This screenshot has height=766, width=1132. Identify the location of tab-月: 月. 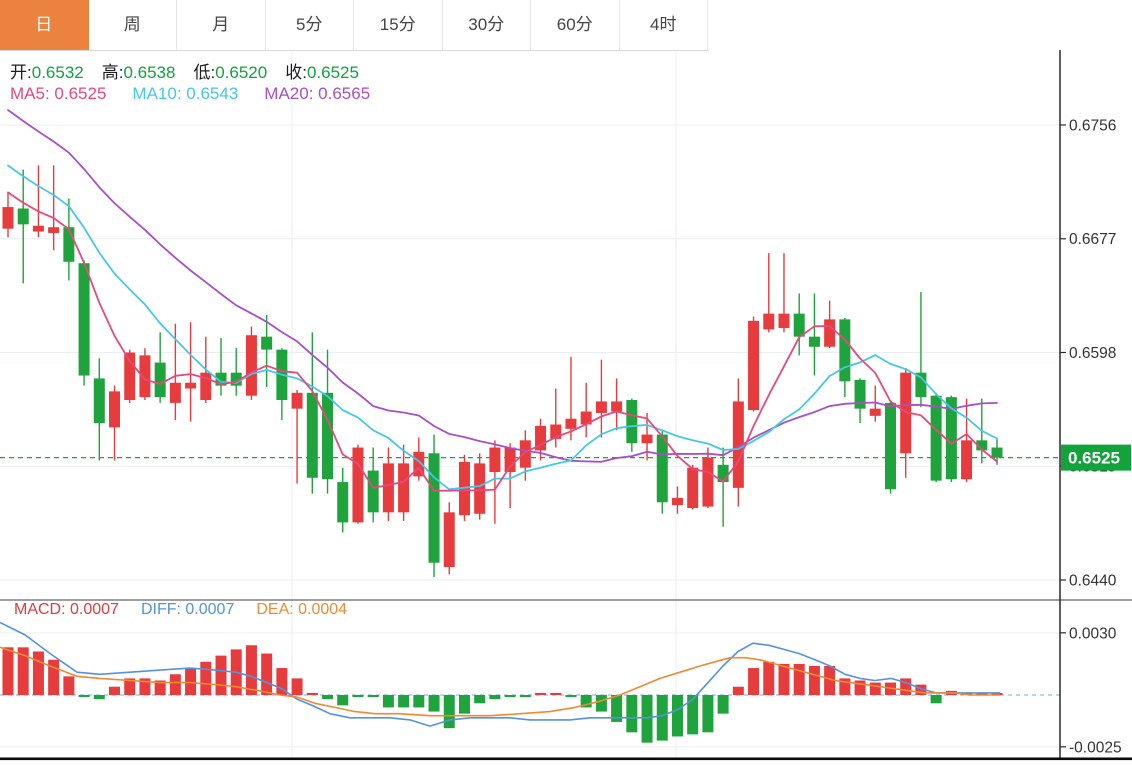
(221, 25).